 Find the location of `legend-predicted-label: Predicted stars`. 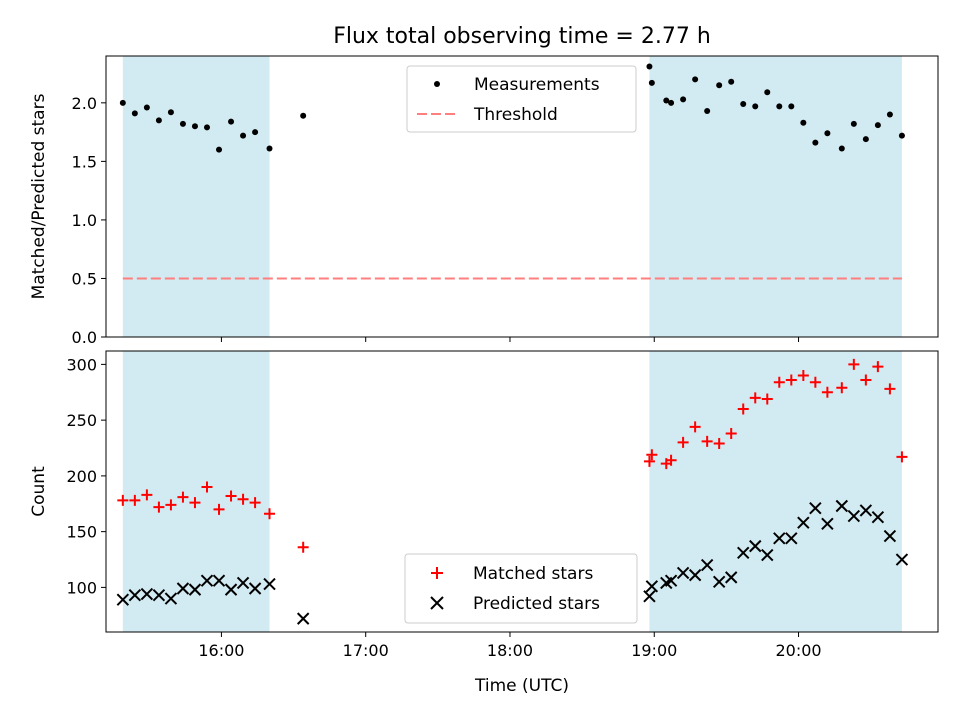

legend-predicted-label: Predicted stars is located at coordinates (536, 604).